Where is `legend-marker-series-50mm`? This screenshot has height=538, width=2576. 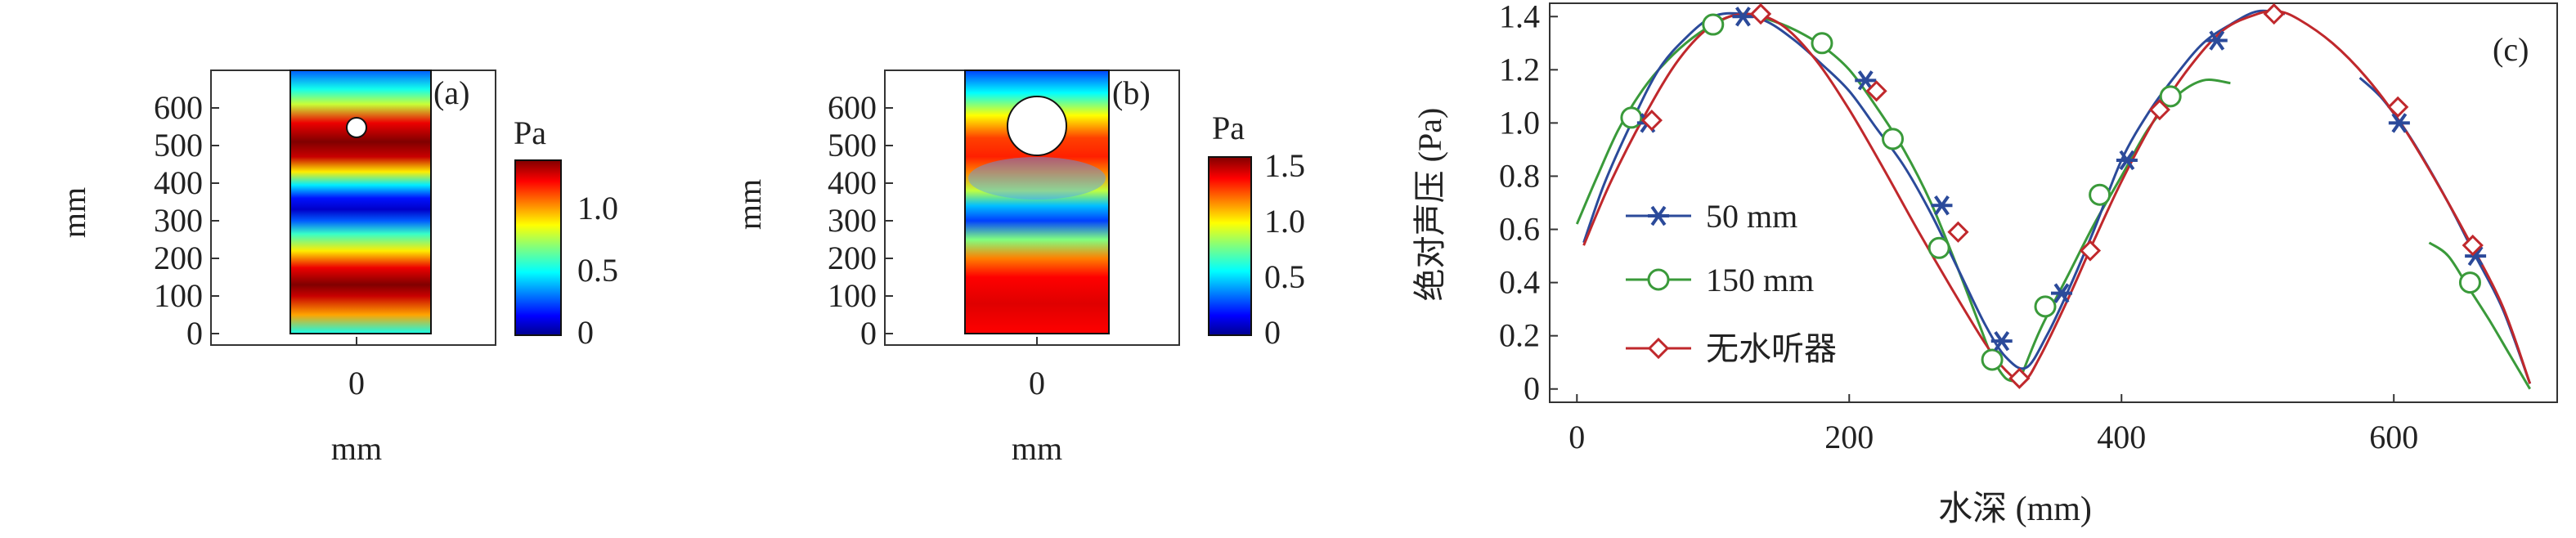
legend-marker-series-50mm is located at coordinates (1658, 215).